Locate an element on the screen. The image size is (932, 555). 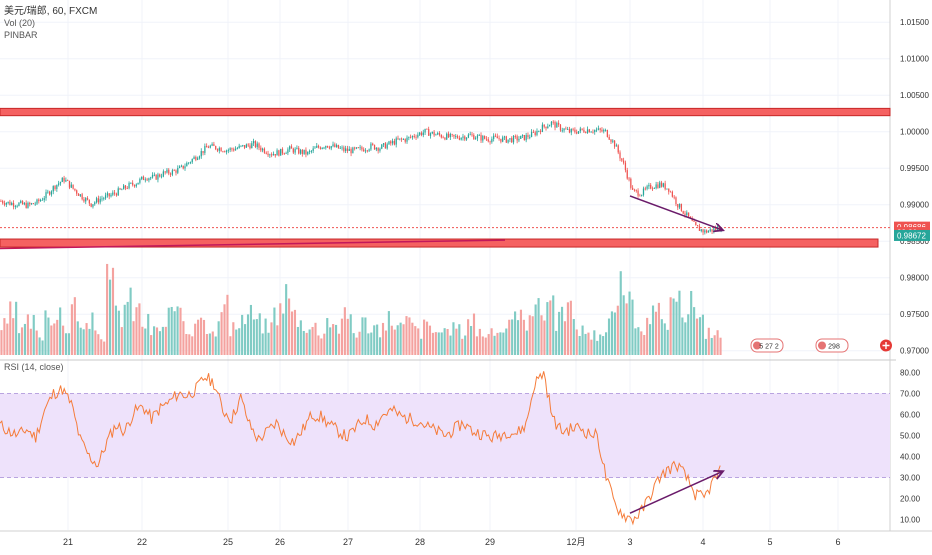
symbol-title: 美元/瑞郎, 60, FXCM is located at coordinates (50, 10).